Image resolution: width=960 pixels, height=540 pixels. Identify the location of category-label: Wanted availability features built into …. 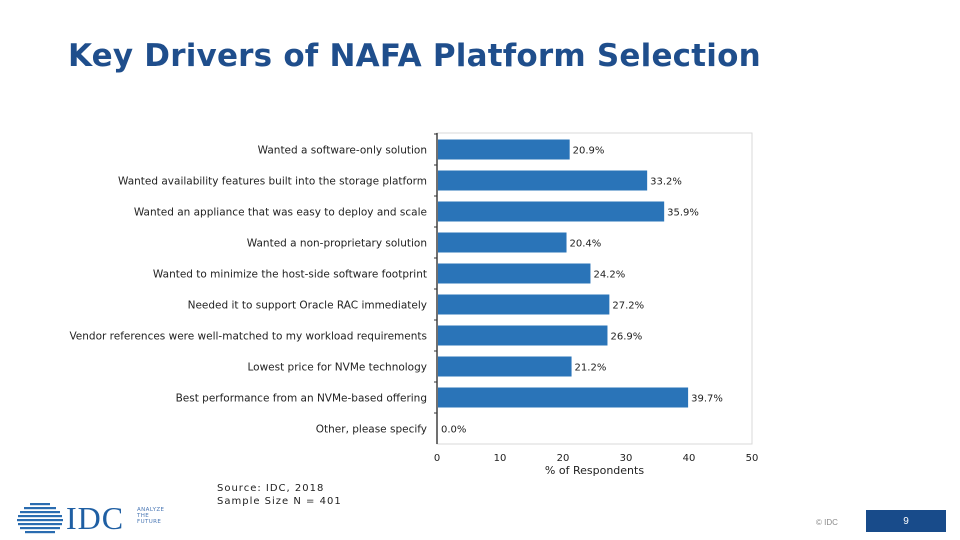
(272, 182).